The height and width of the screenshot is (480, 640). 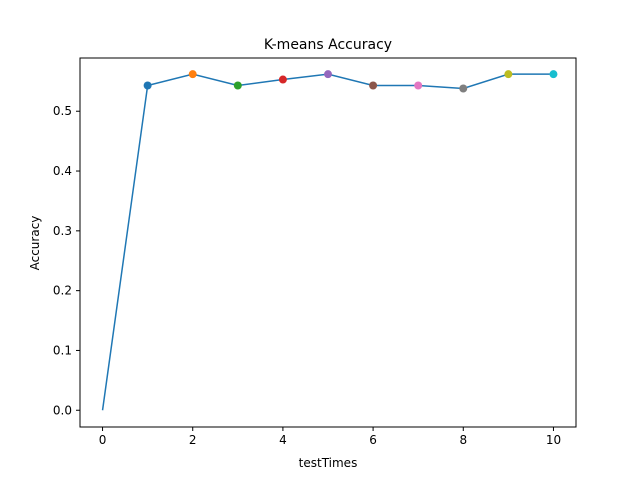 I want to click on x-tick-label: 0, so click(x=103, y=440).